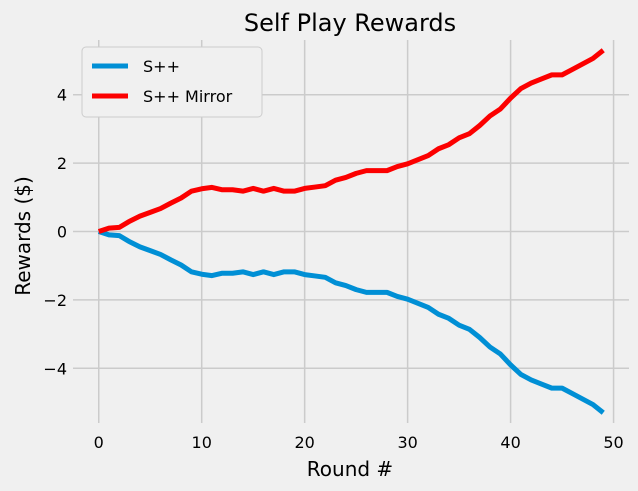 This screenshot has height=491, width=638. Describe the element at coordinates (62, 232) in the screenshot. I see `y-tick-label: 0` at that location.